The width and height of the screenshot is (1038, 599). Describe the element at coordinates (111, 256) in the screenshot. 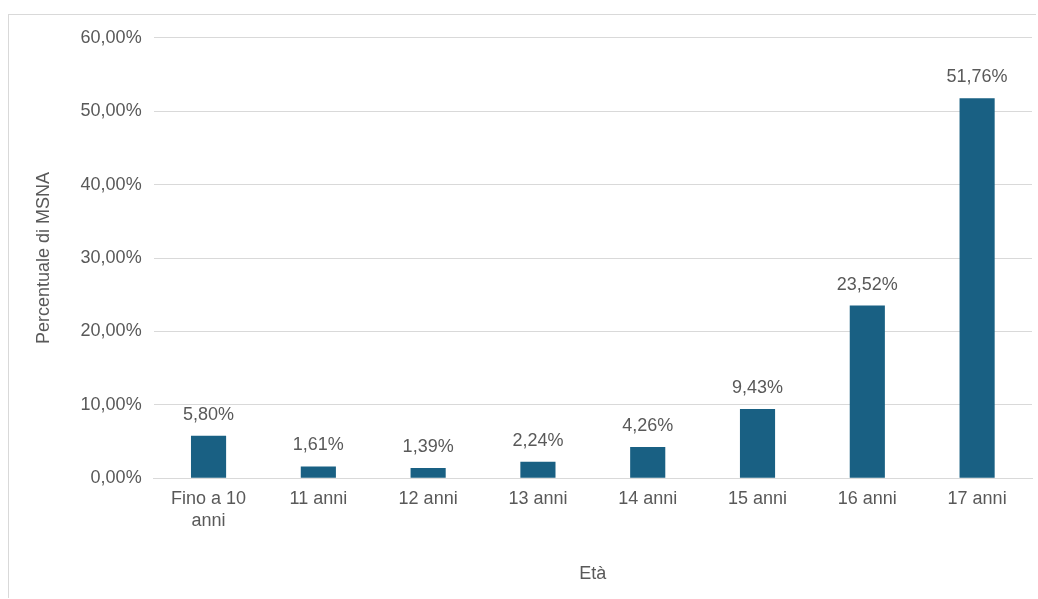

I see `y-tick-label: 30,00%` at that location.